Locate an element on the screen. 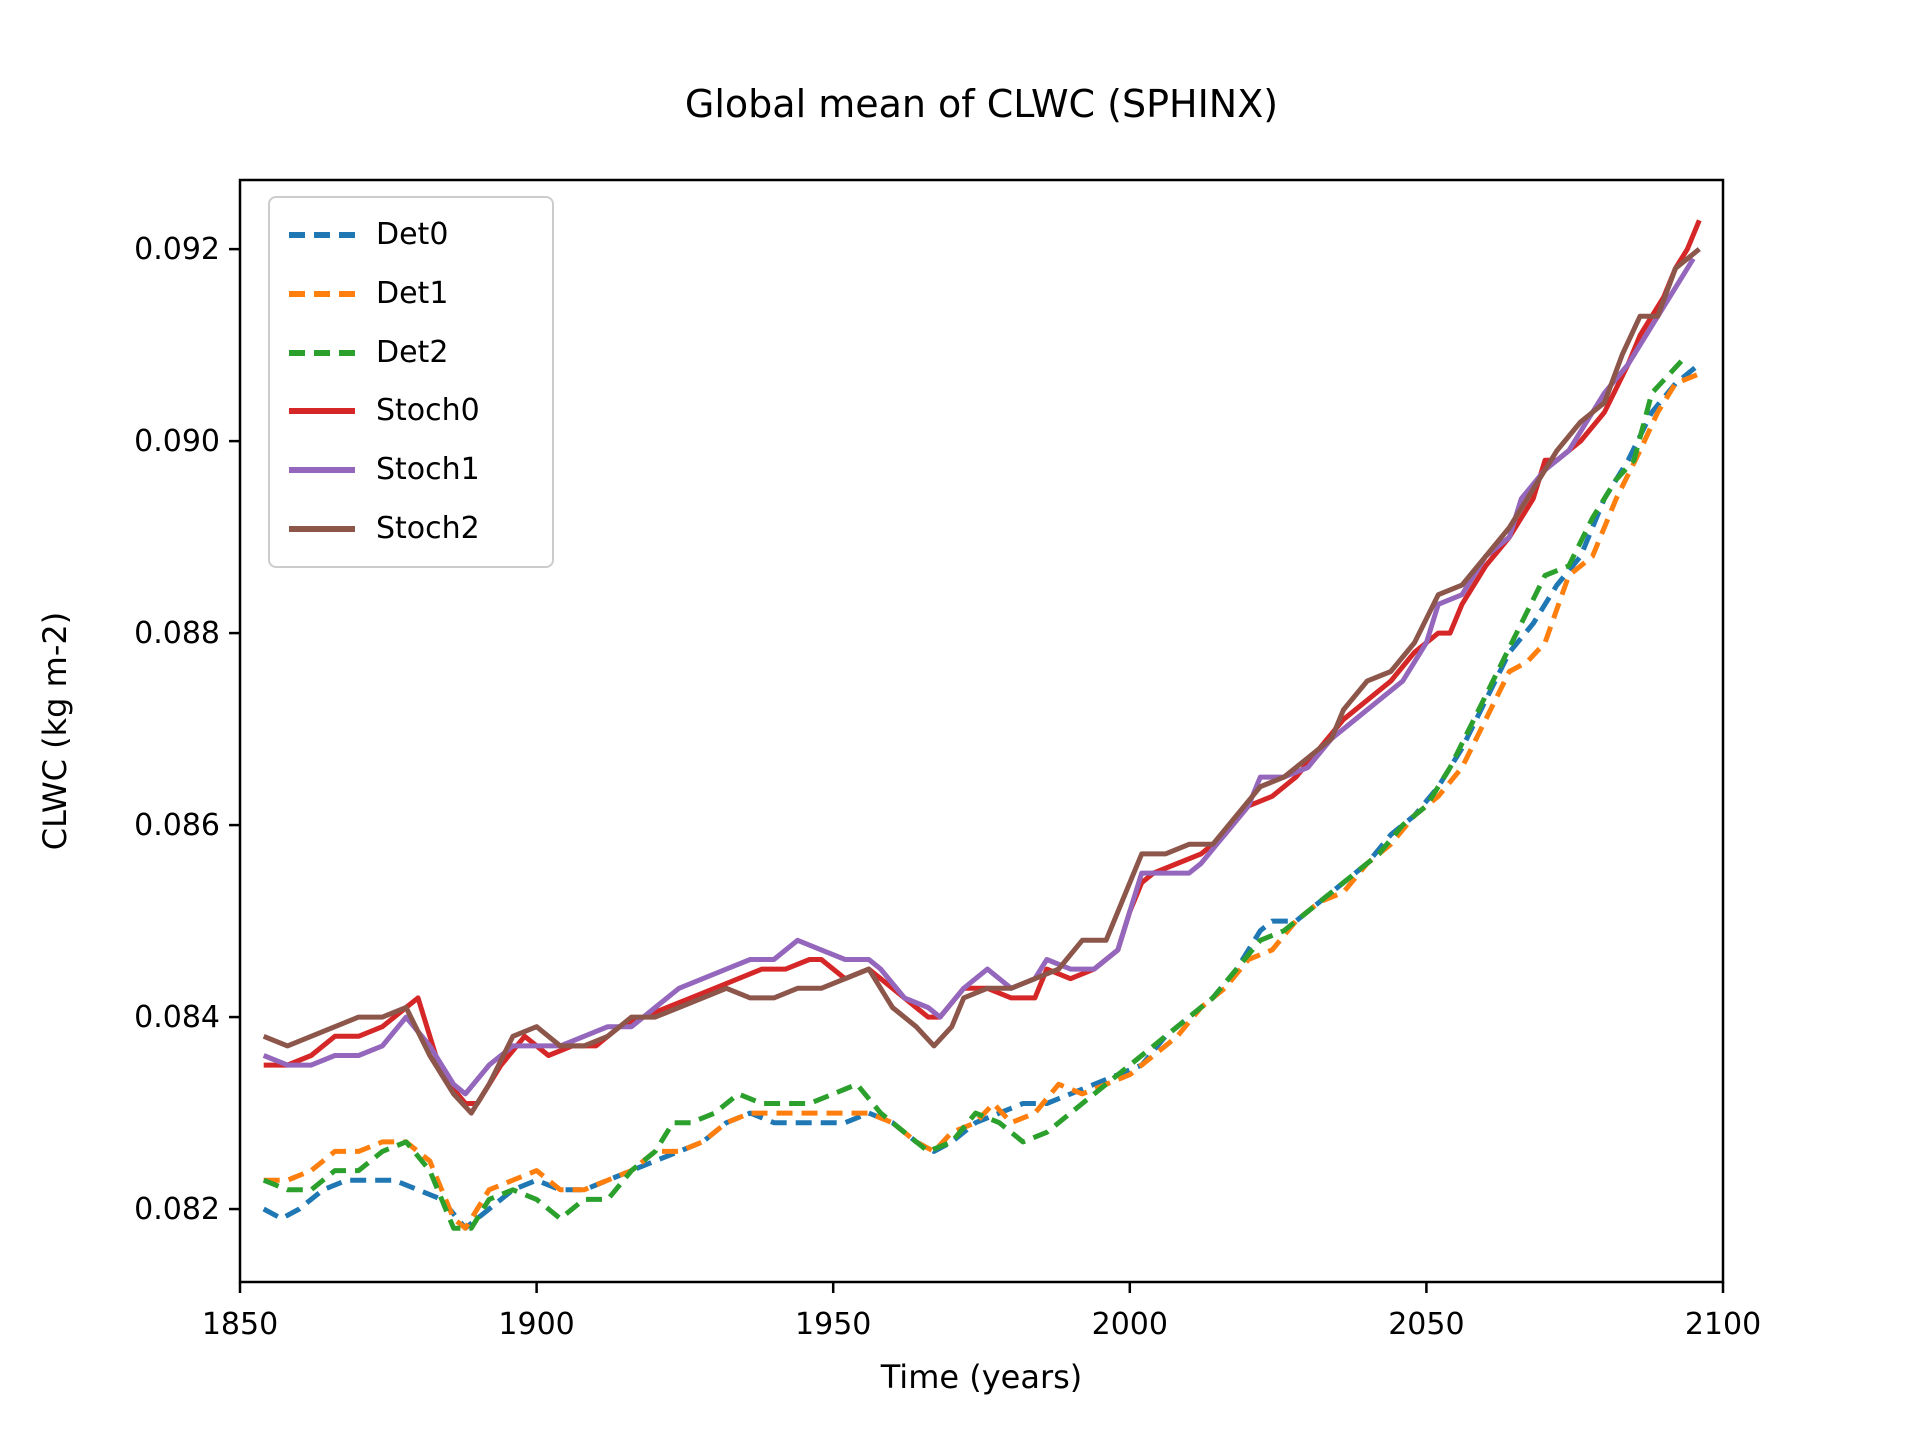 This screenshot has height=1440, width=1920. legend-item-Stoch2: Stoch2 is located at coordinates (420, 528).